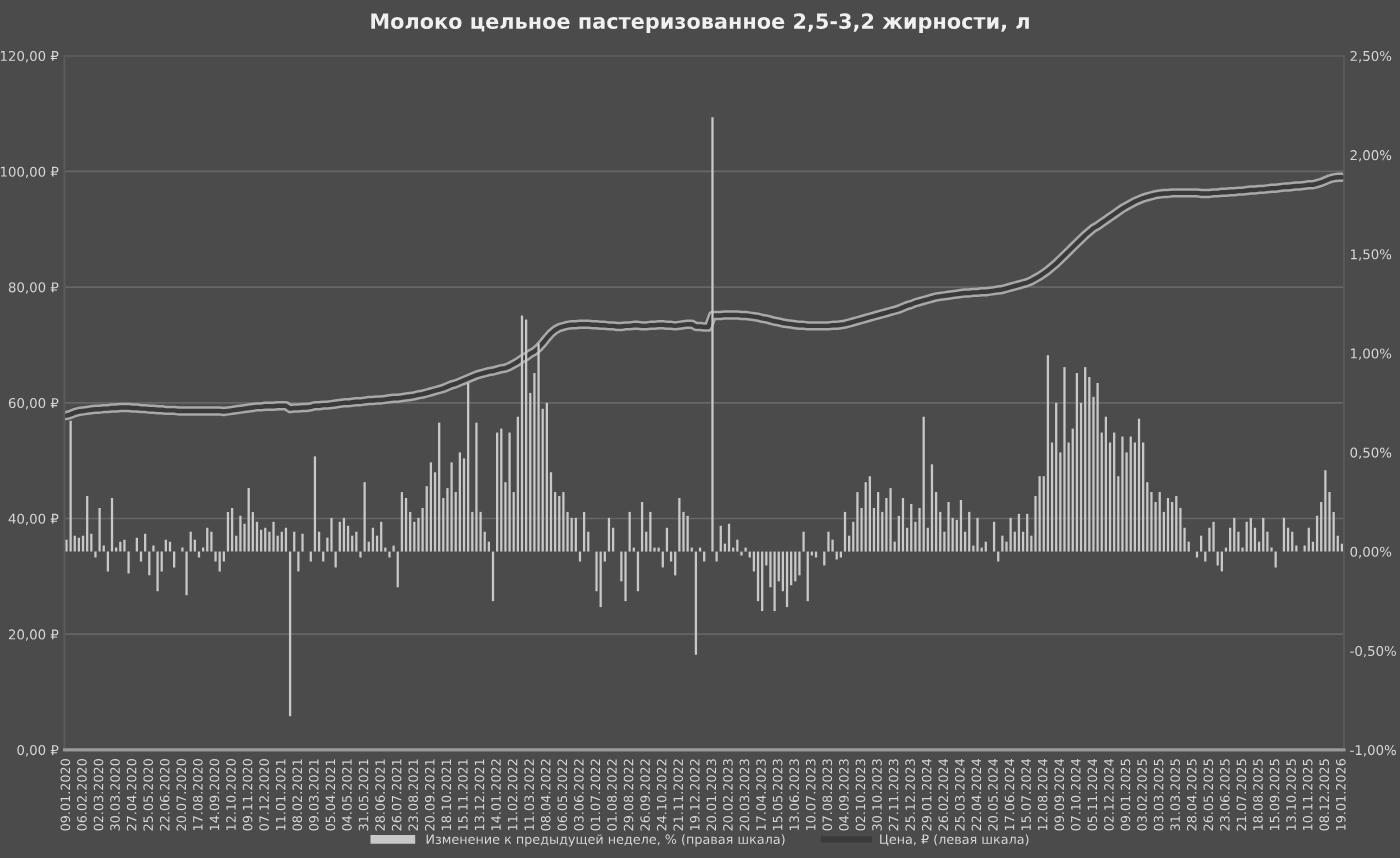 The height and width of the screenshot is (858, 1400). I want to click on chart-title: Молоко цельное пастеризованное 2,5-3,2 жирности, л, so click(700, 23).